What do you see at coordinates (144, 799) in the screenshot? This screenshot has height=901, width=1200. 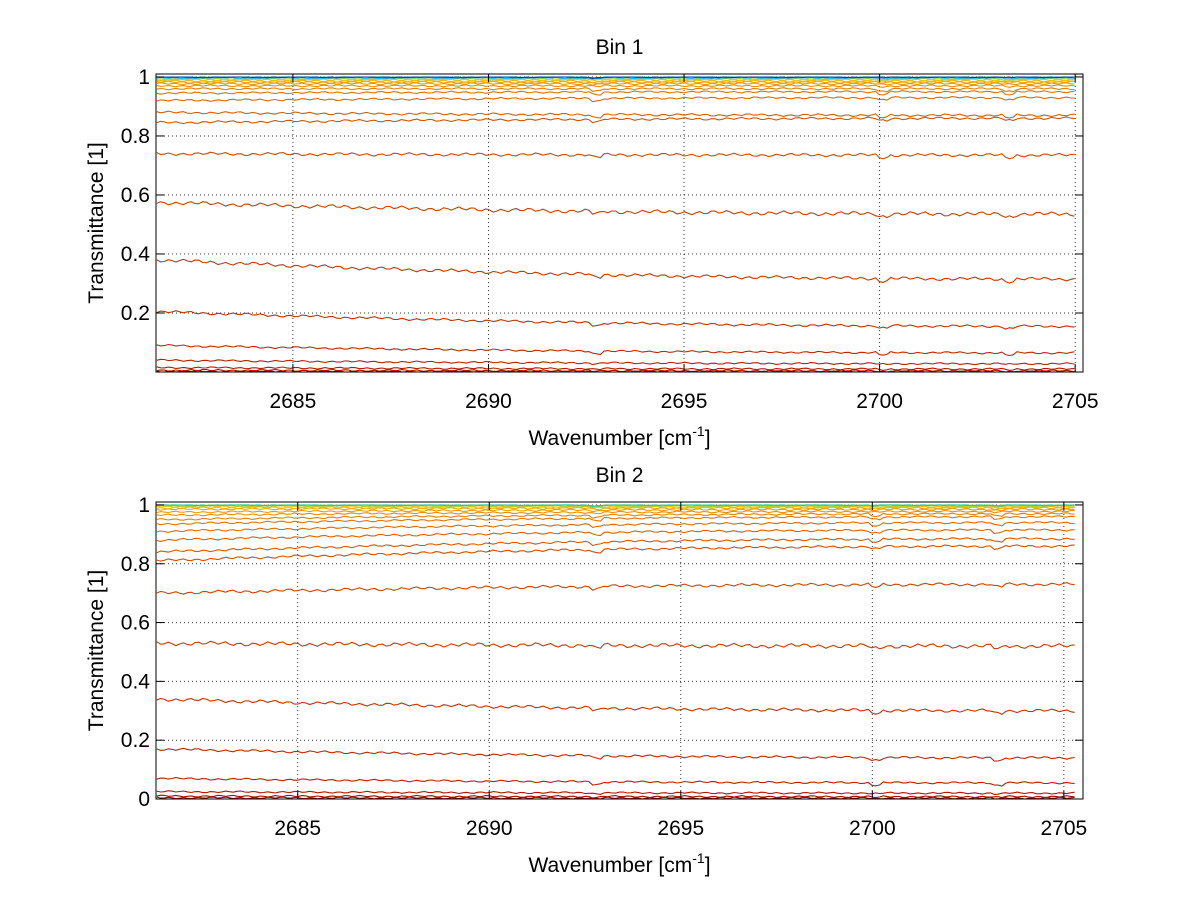 I see `y-tick-label: 0` at bounding box center [144, 799].